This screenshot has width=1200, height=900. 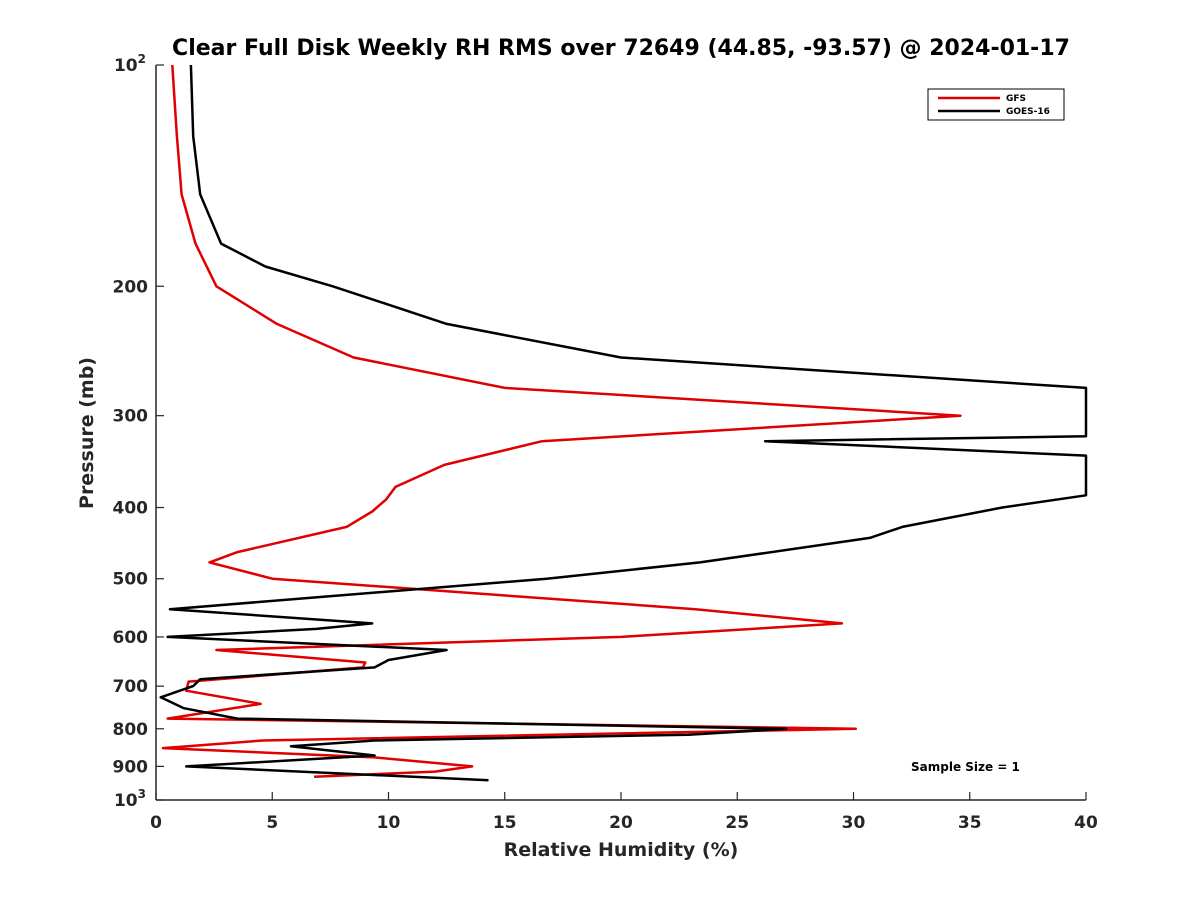 What do you see at coordinates (130, 64) in the screenshot?
I see `y-tick-label: 10²` at bounding box center [130, 64].